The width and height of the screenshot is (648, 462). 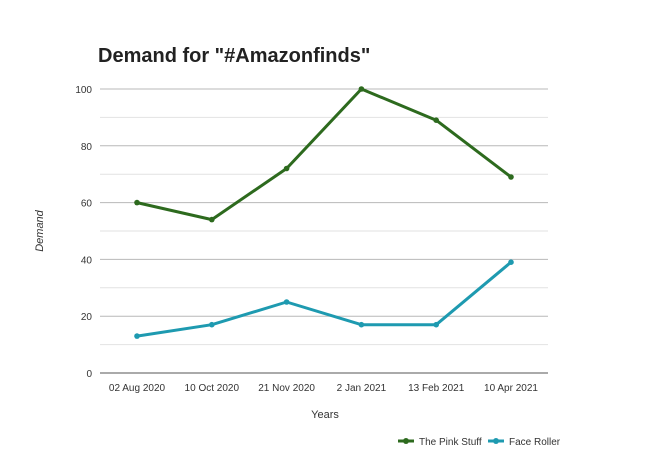 I want to click on y-tick-label: 0, so click(x=89, y=374).